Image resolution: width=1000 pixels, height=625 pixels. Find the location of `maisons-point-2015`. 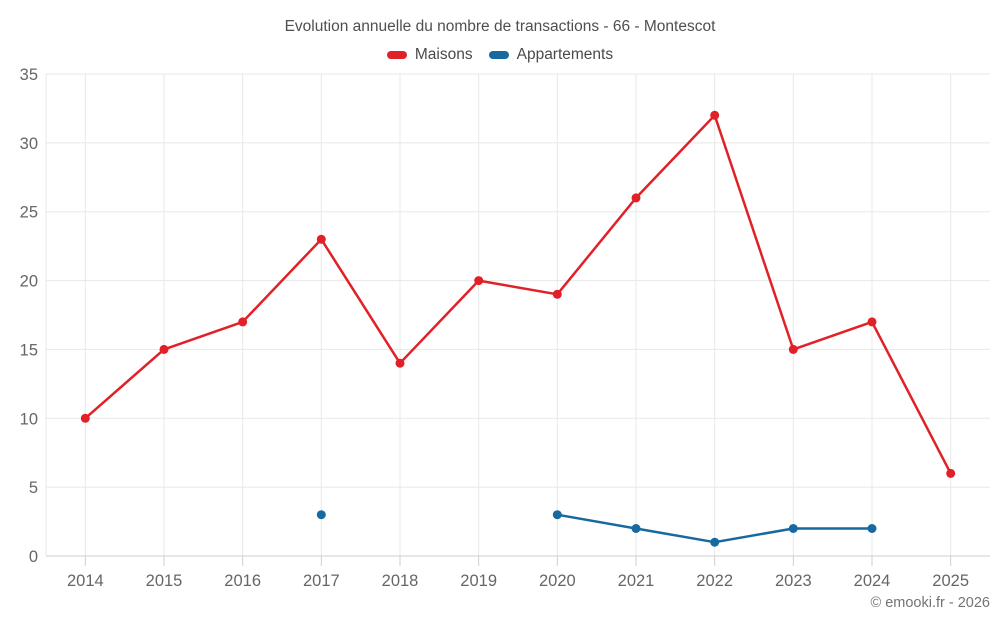

maisons-point-2015 is located at coordinates (164, 349).